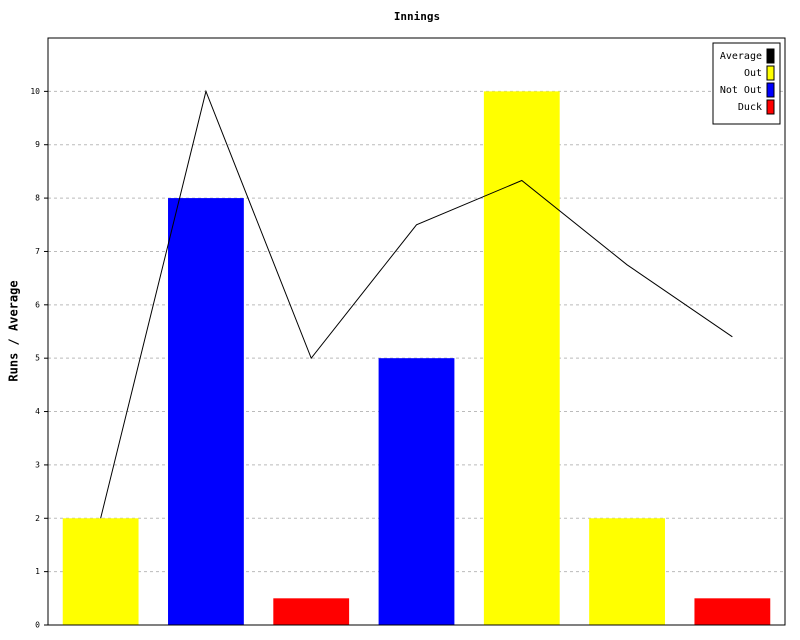  Describe the element at coordinates (37, 198) in the screenshot. I see `y-tick-label: 8` at that location.